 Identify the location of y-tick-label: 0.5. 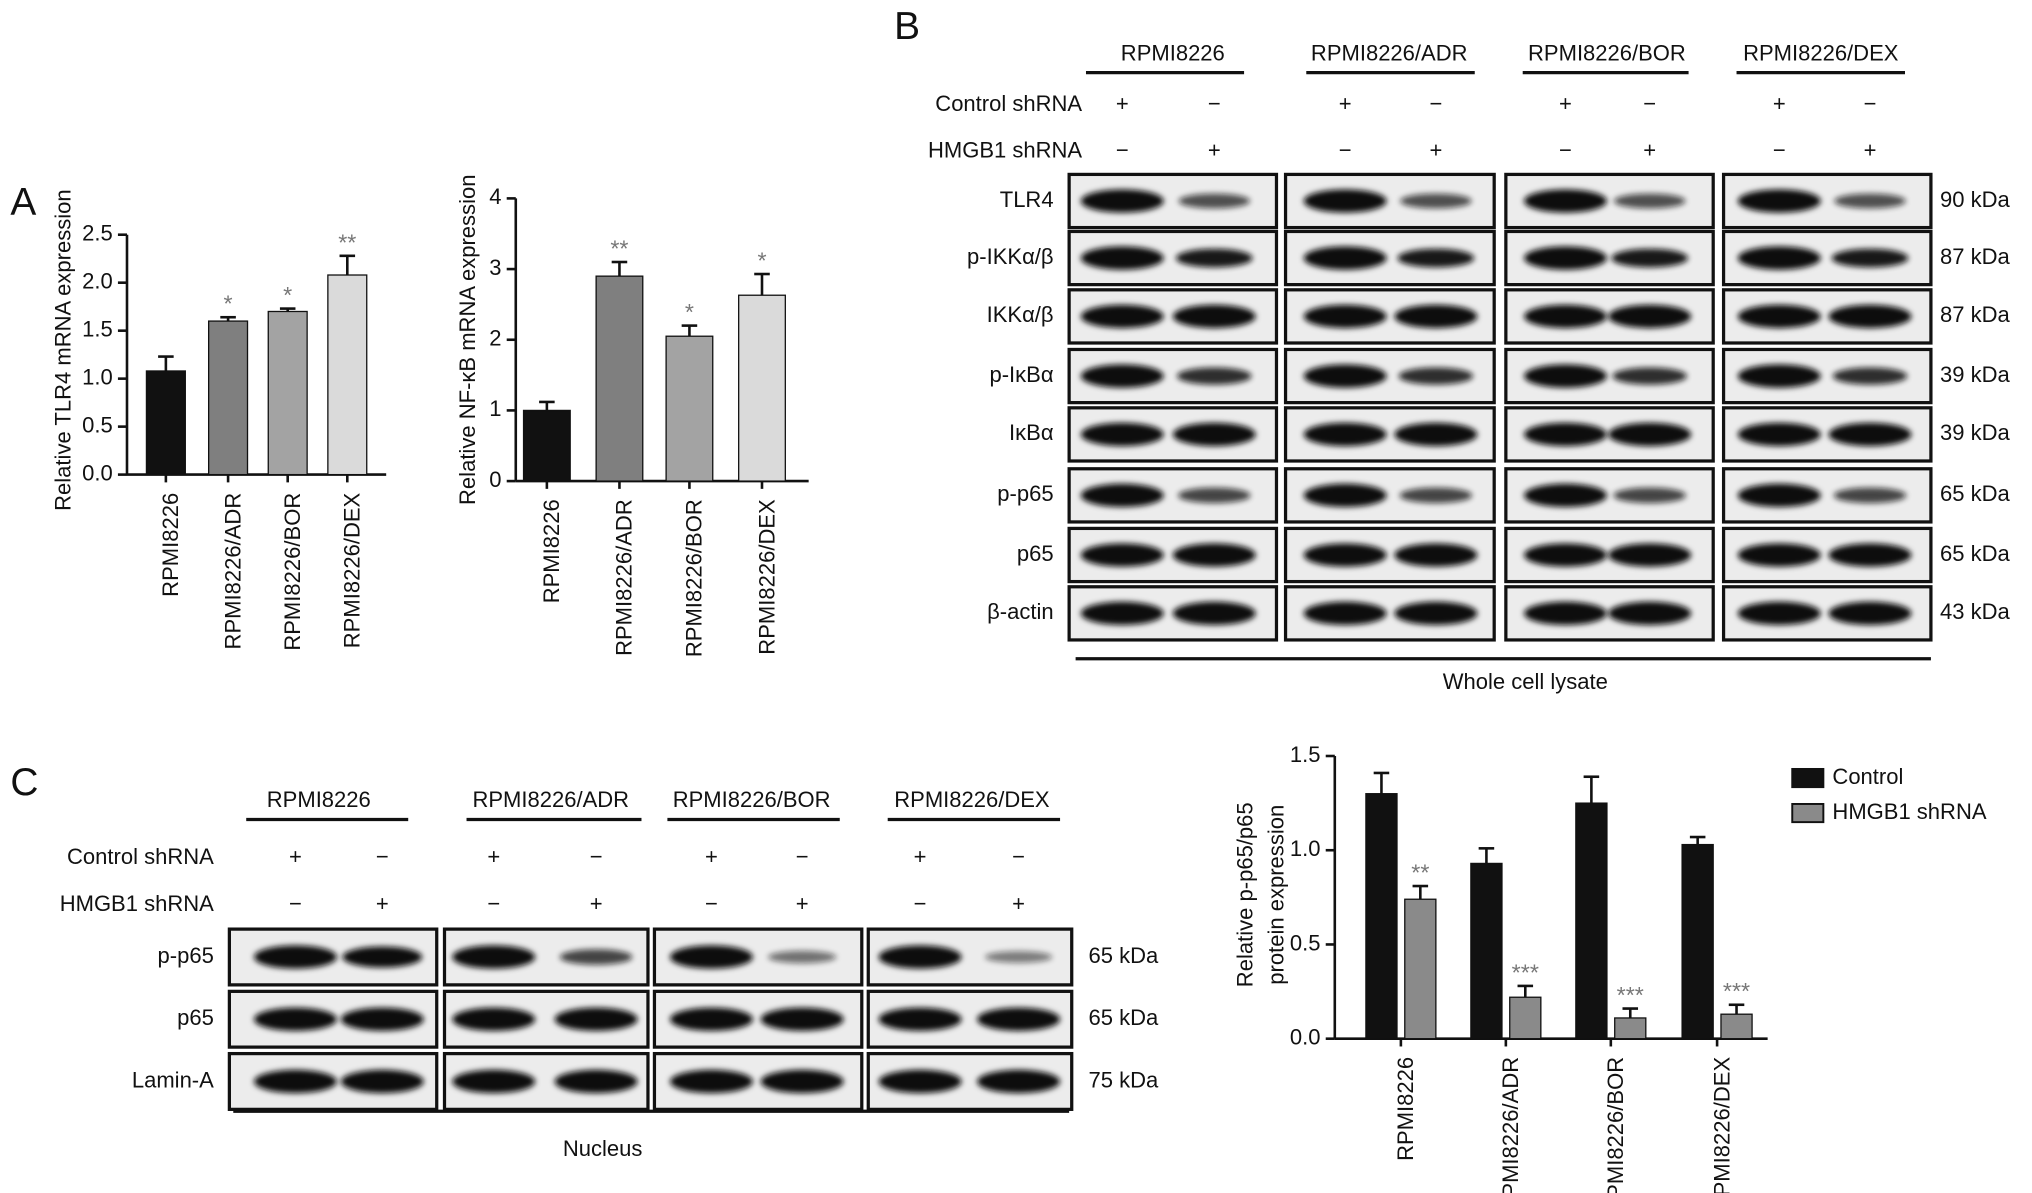
(97, 424).